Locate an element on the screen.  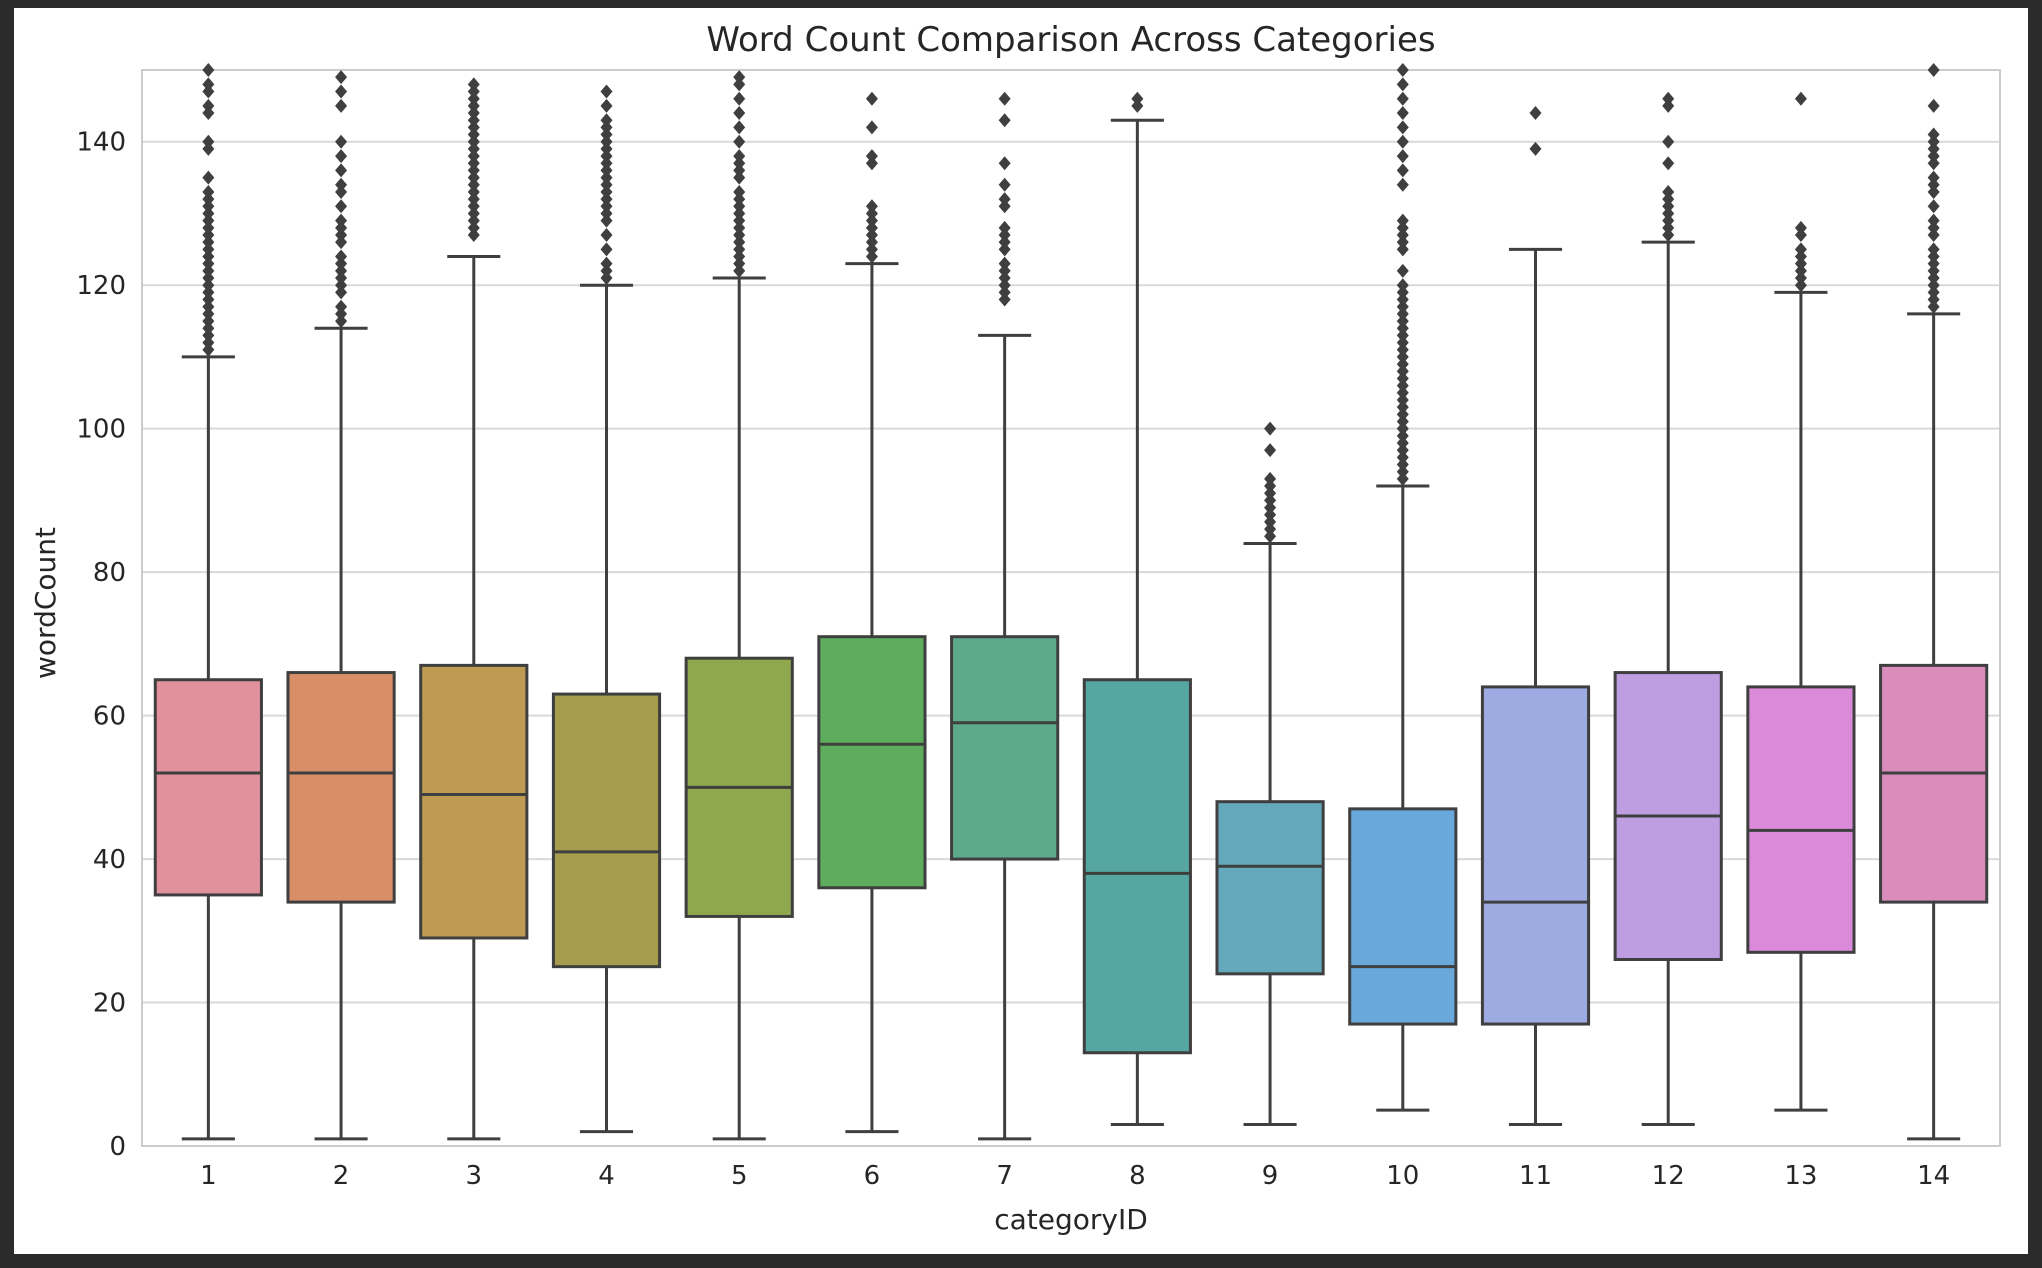
x-tick-label: 7 is located at coordinates (1004, 1176).